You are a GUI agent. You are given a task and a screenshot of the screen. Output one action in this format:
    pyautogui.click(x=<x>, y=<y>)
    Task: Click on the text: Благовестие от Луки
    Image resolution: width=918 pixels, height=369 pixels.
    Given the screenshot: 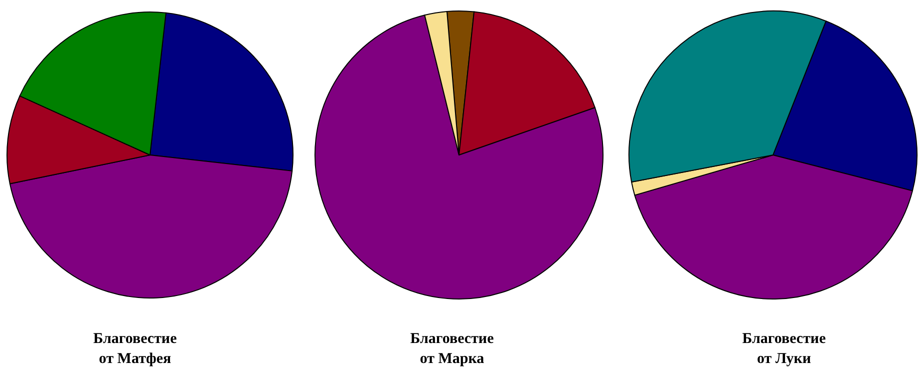 What is the action you would take?
    pyautogui.click(x=784, y=349)
    